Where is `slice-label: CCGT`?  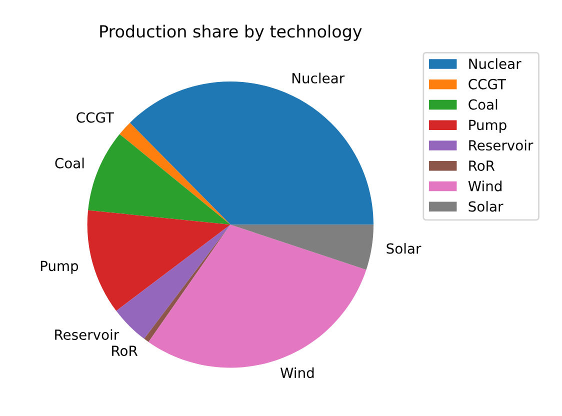 slice-label: CCGT is located at coordinates (95, 117).